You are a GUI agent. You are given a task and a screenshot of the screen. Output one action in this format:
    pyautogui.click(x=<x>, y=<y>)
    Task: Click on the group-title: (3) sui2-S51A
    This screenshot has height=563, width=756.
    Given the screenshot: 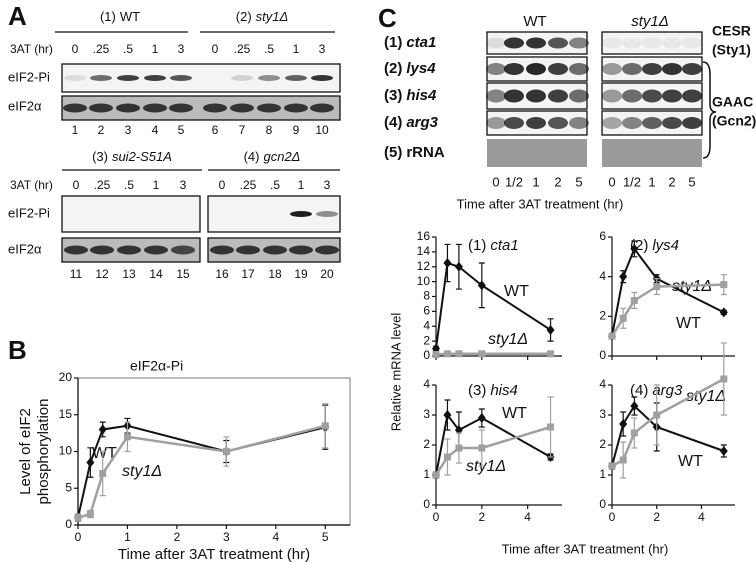 What is the action you would take?
    pyautogui.click(x=132, y=156)
    